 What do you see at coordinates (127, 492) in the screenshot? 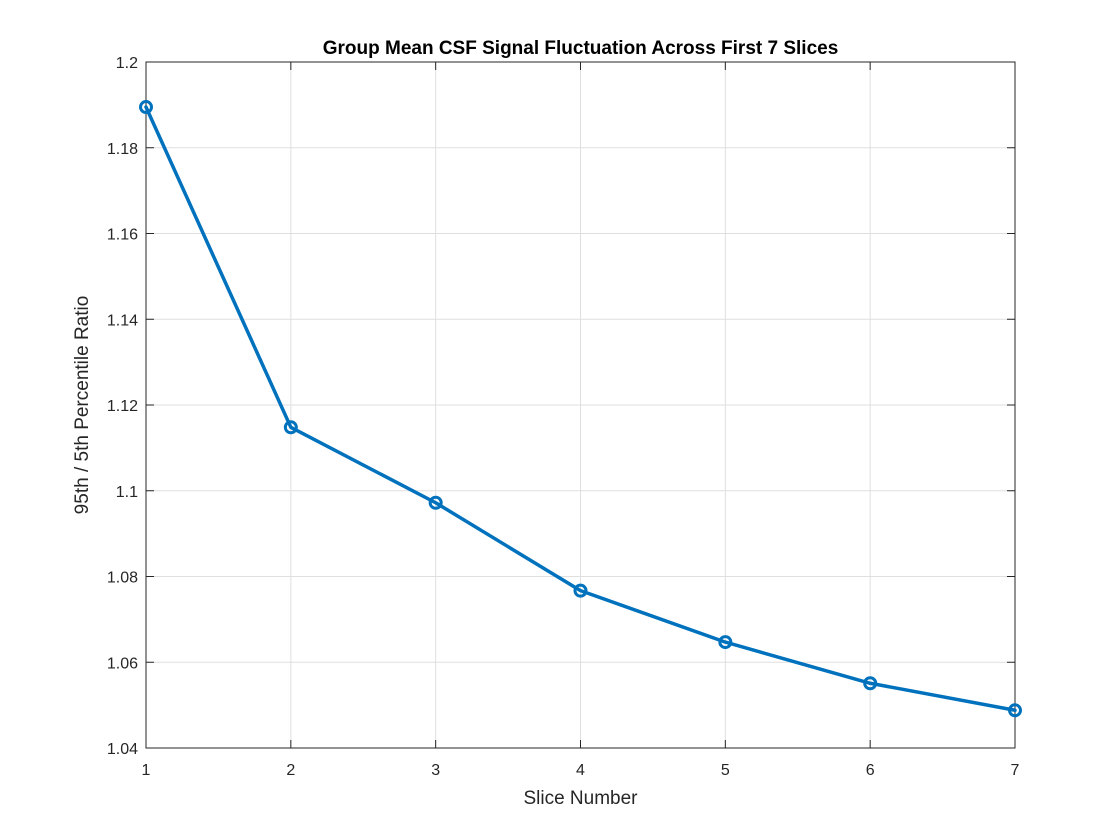
I see `y-tick-label: 1.1` at bounding box center [127, 492].